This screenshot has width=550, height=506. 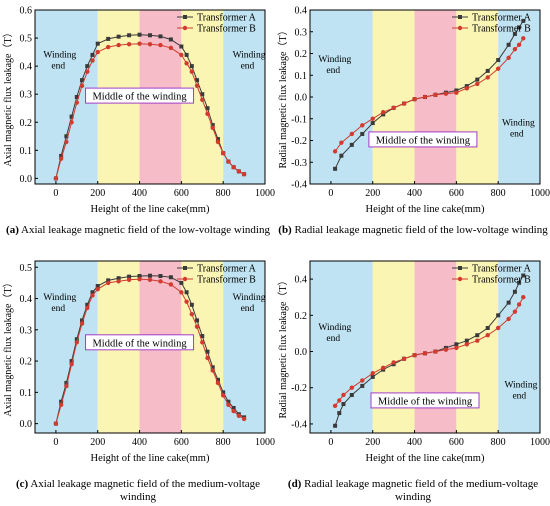 I want to click on x-tick-label: 800, so click(x=498, y=193).